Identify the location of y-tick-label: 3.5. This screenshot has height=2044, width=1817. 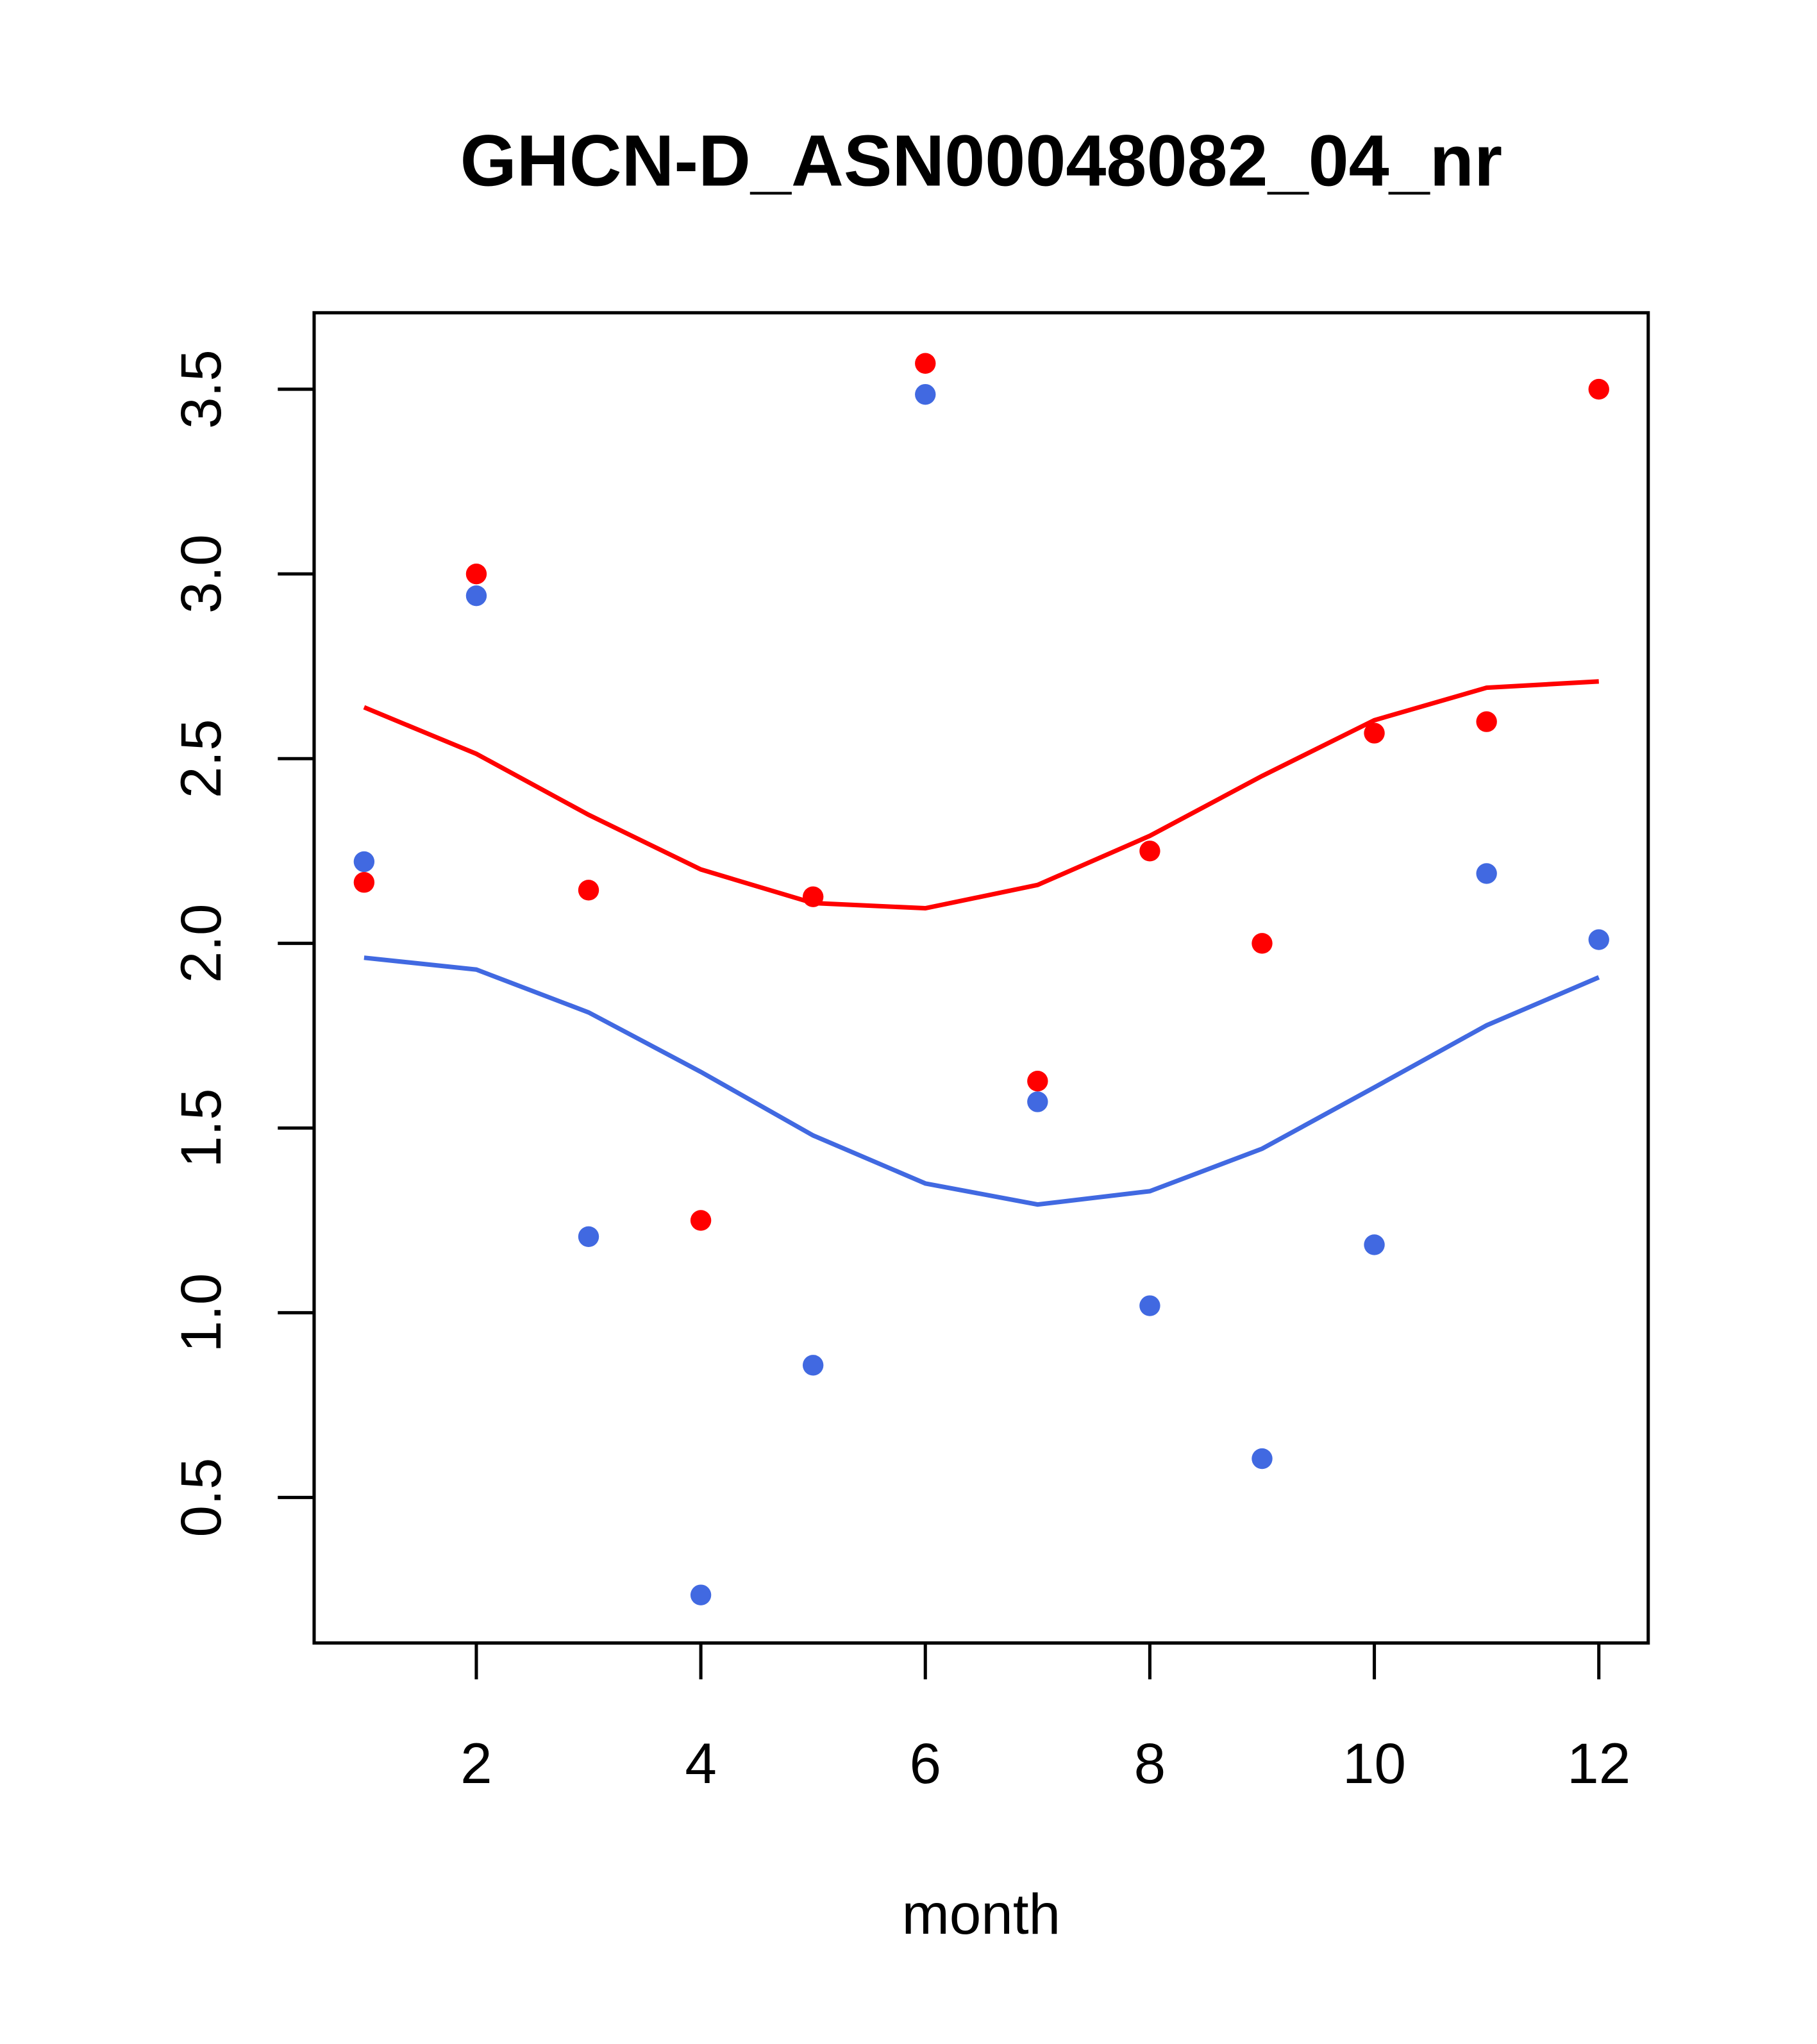
(201, 389).